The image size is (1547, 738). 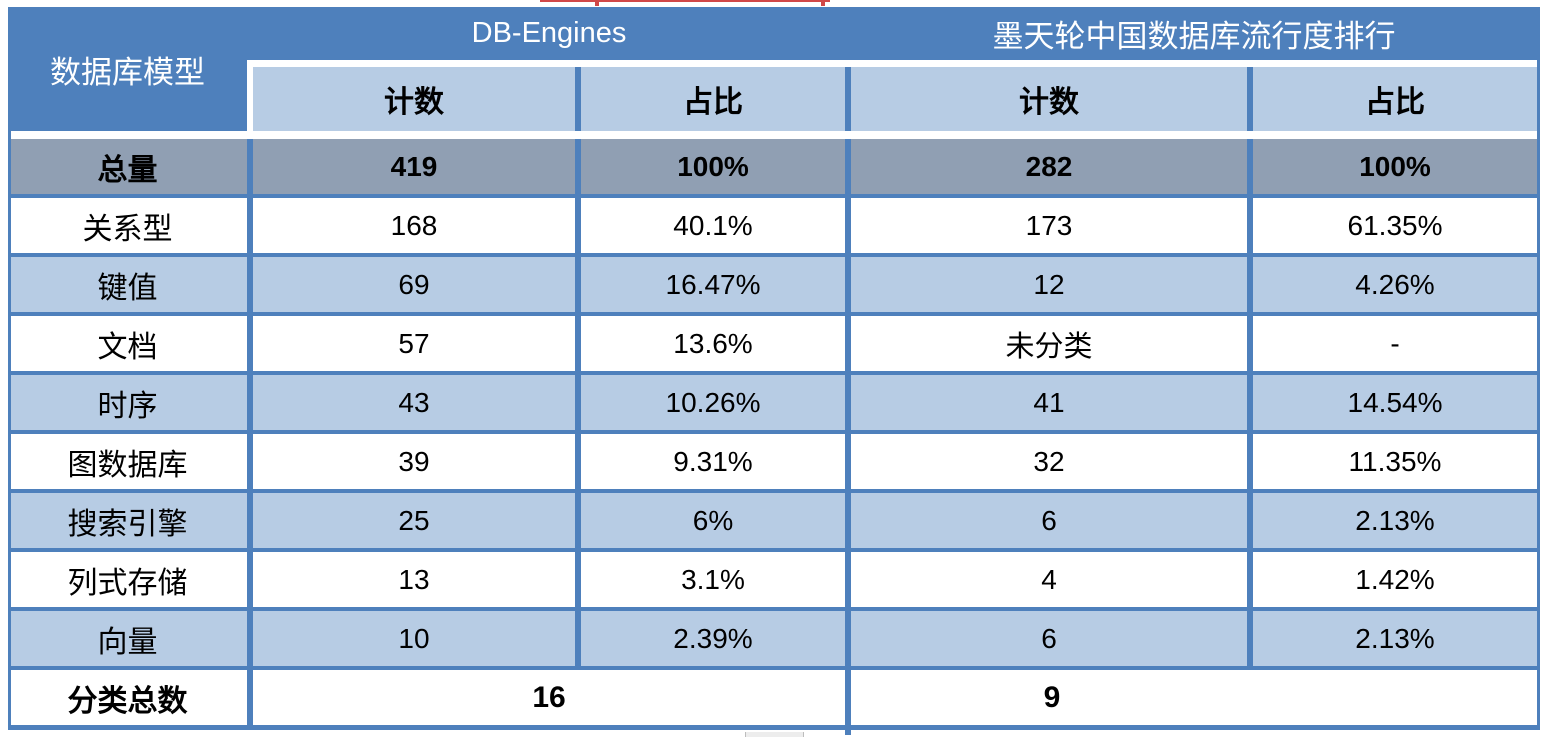 I want to click on table-row: 列式存储 13 3.1% 4 1.42%, so click(x=774, y=579).